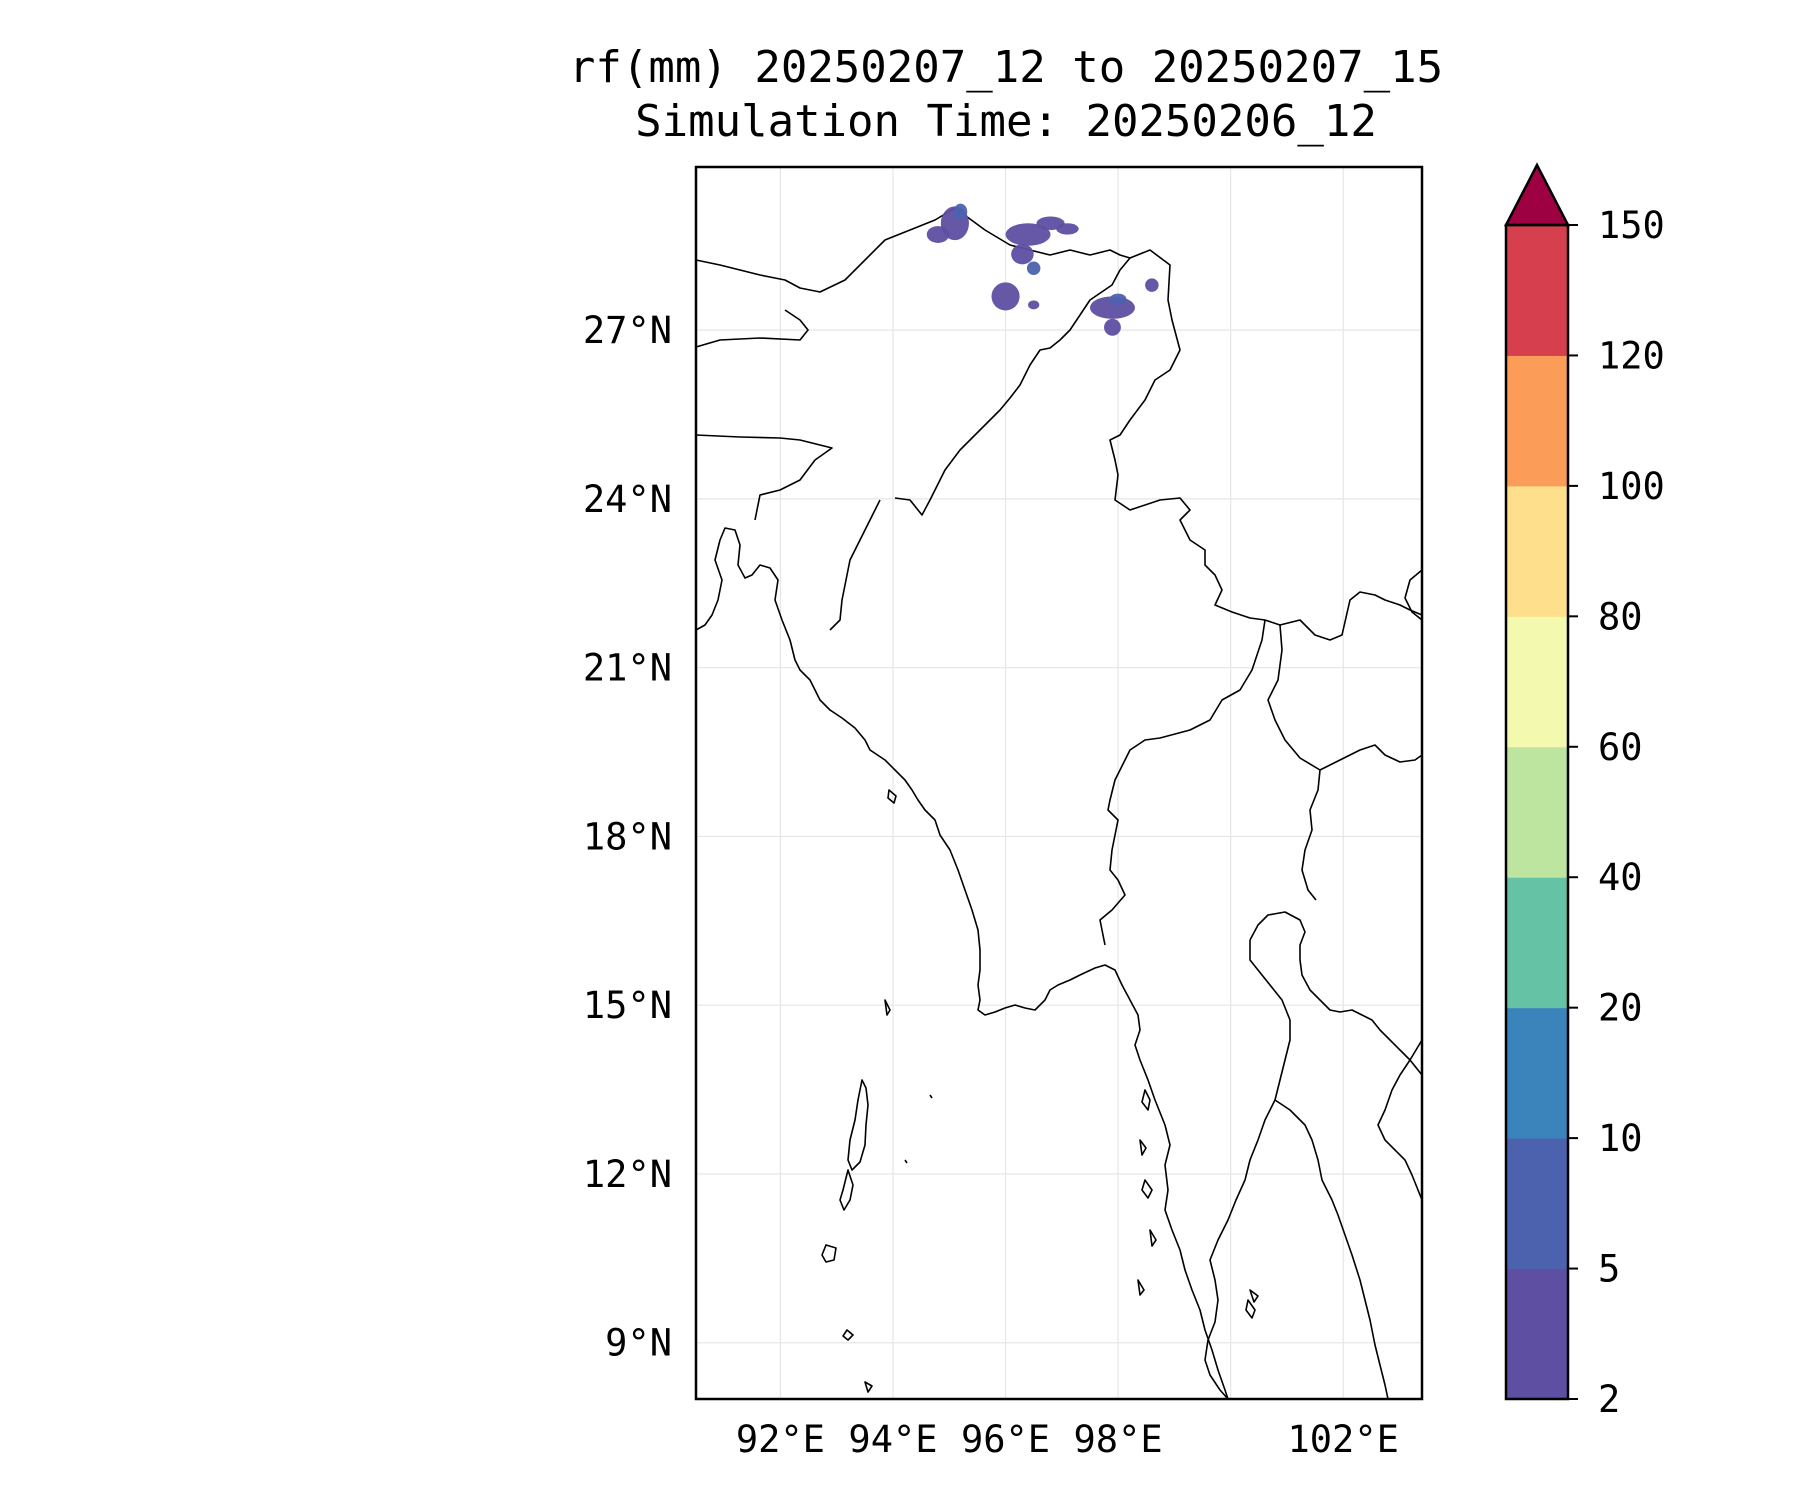  I want to click on colorbar-outline, so click(1537, 812).